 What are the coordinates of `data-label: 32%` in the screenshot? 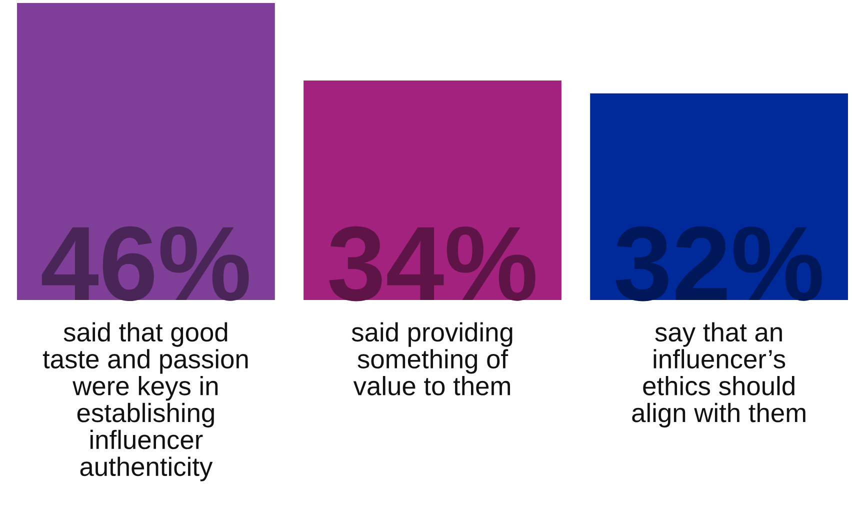 It's located at (719, 264).